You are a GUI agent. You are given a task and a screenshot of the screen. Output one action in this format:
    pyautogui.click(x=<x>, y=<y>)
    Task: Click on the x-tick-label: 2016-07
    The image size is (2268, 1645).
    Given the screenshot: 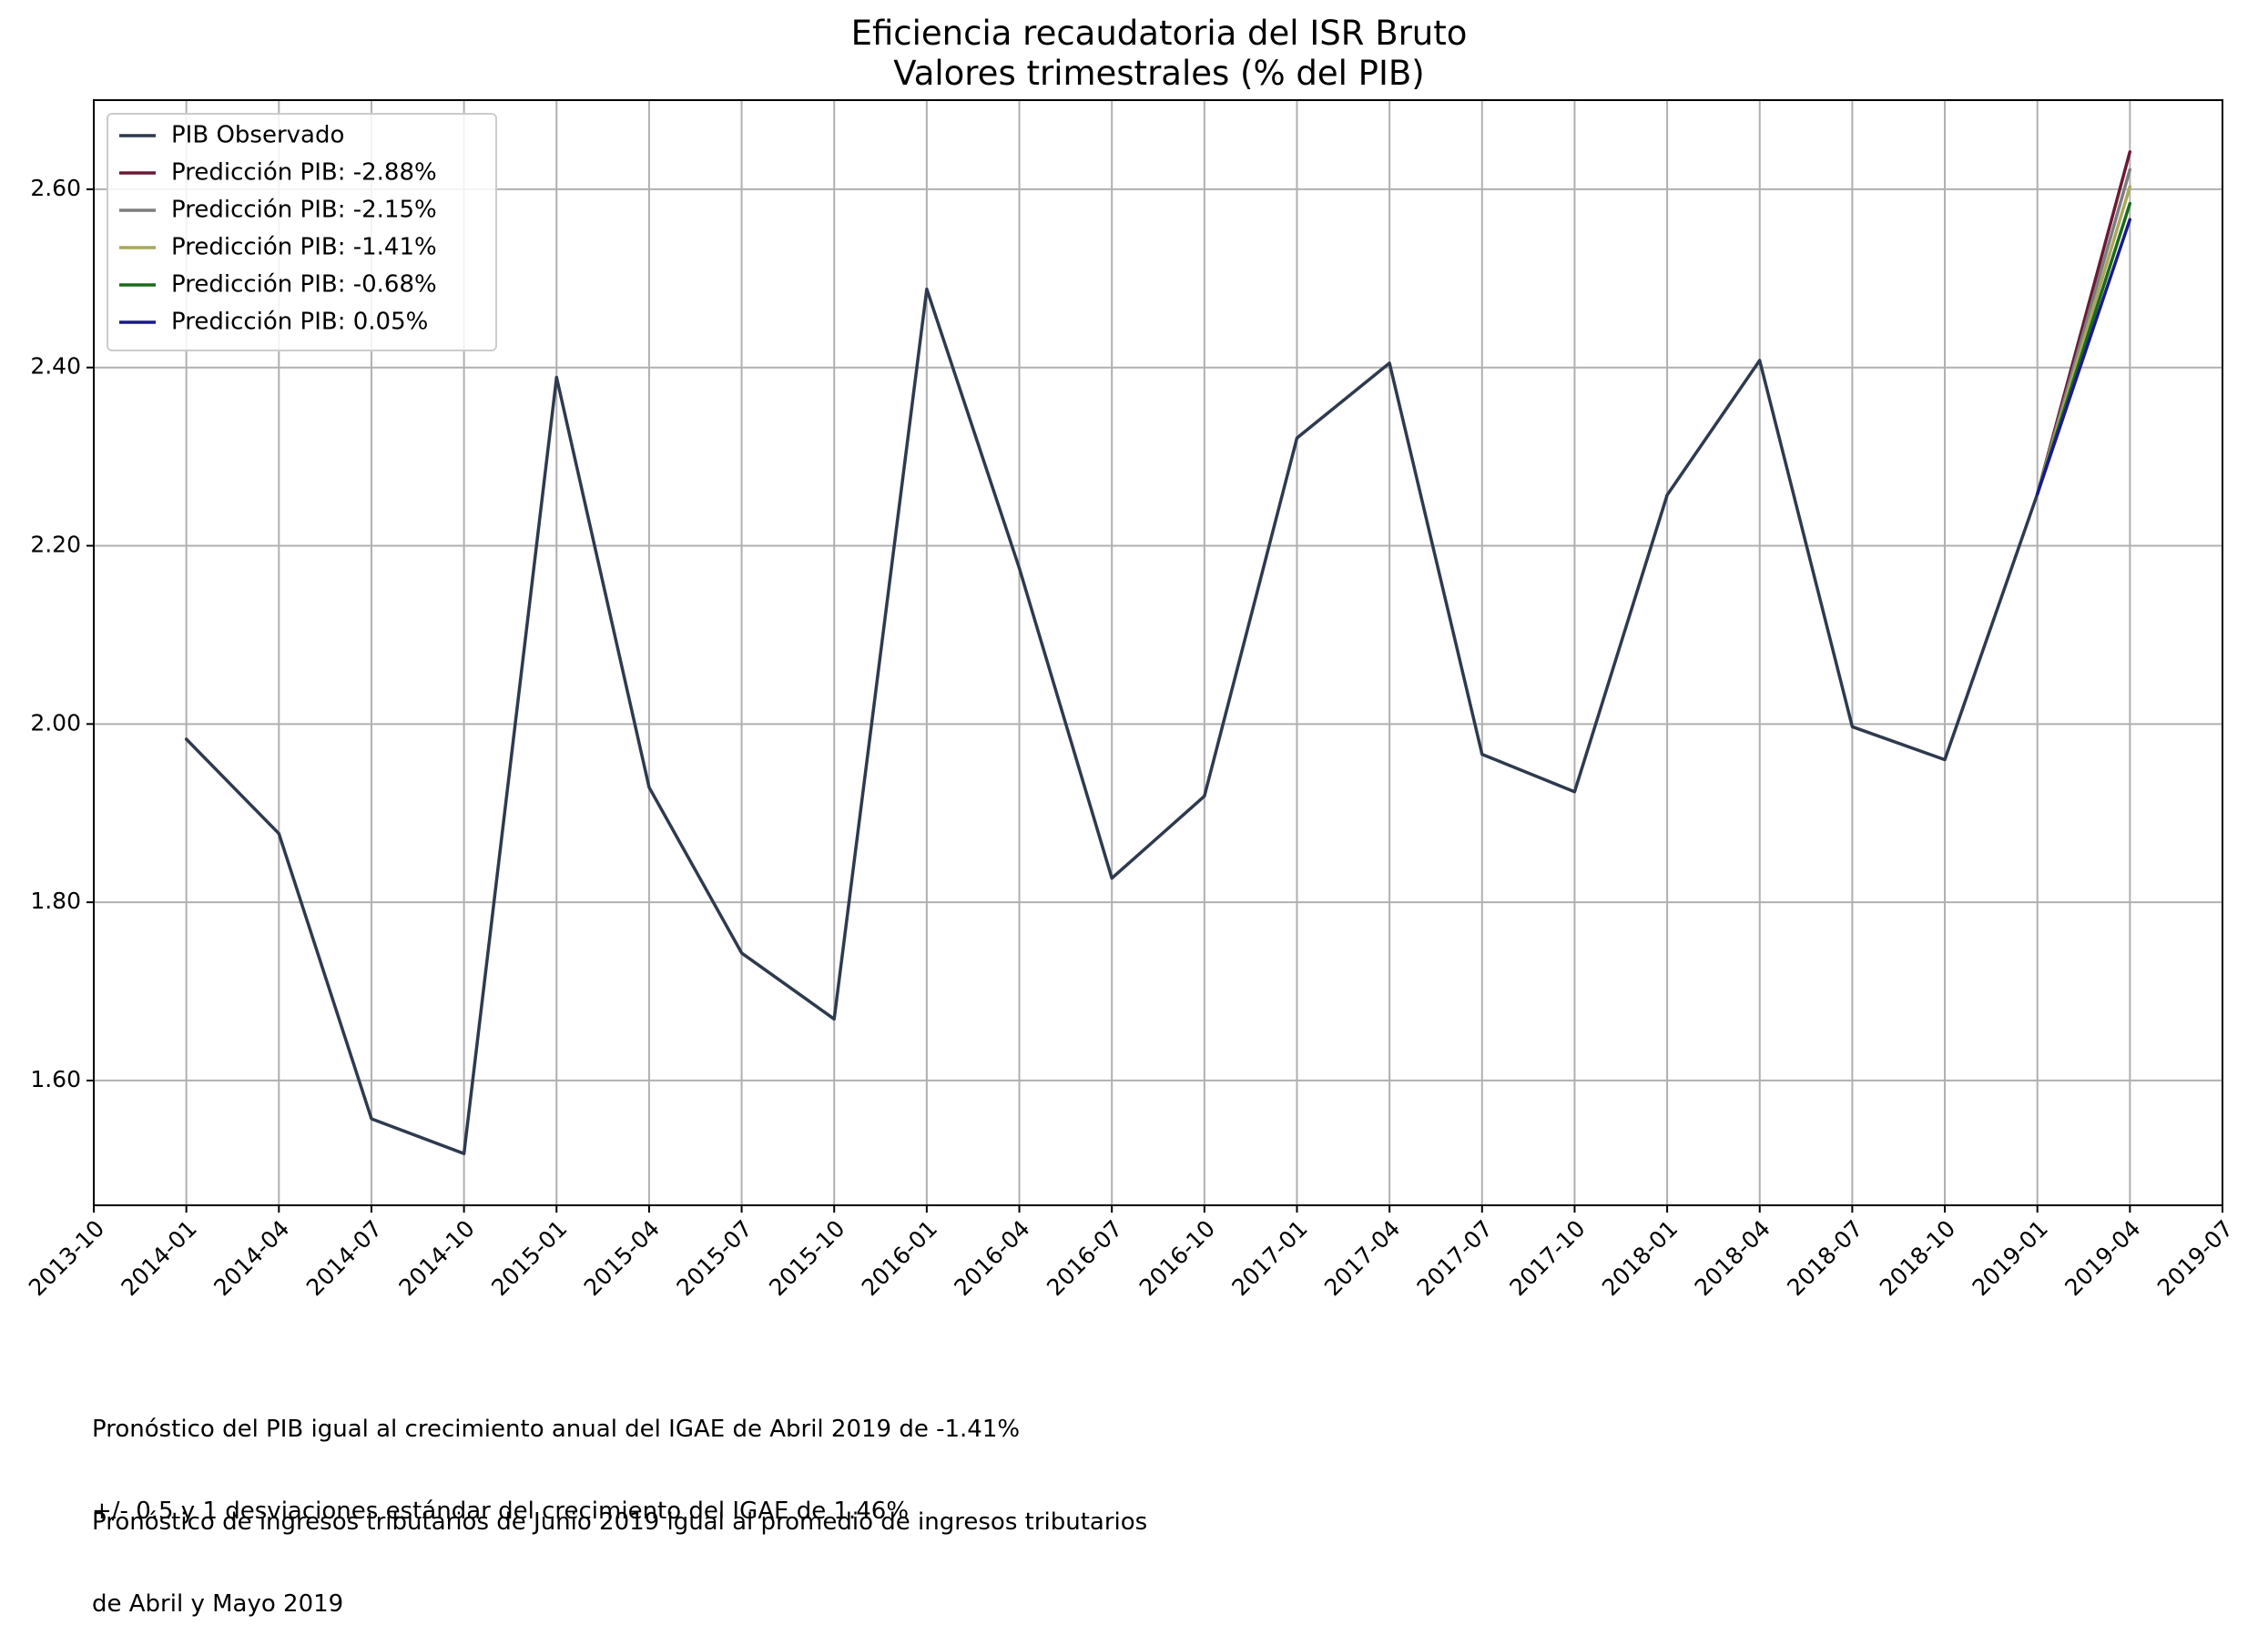 What is the action you would take?
    pyautogui.click(x=1084, y=1258)
    